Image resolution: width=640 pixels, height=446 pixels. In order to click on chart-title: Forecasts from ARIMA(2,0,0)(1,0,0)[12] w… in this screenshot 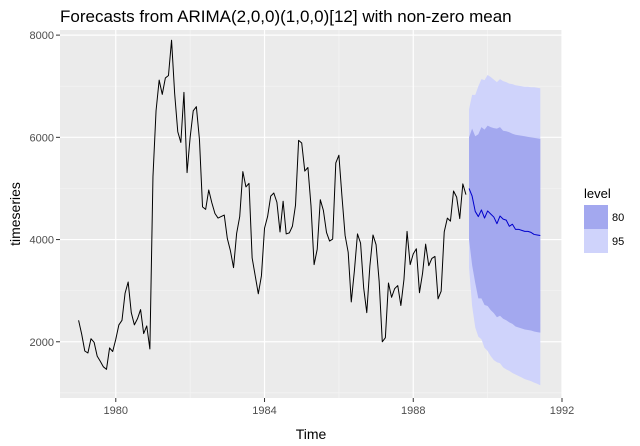, I will do `click(286, 16)`.